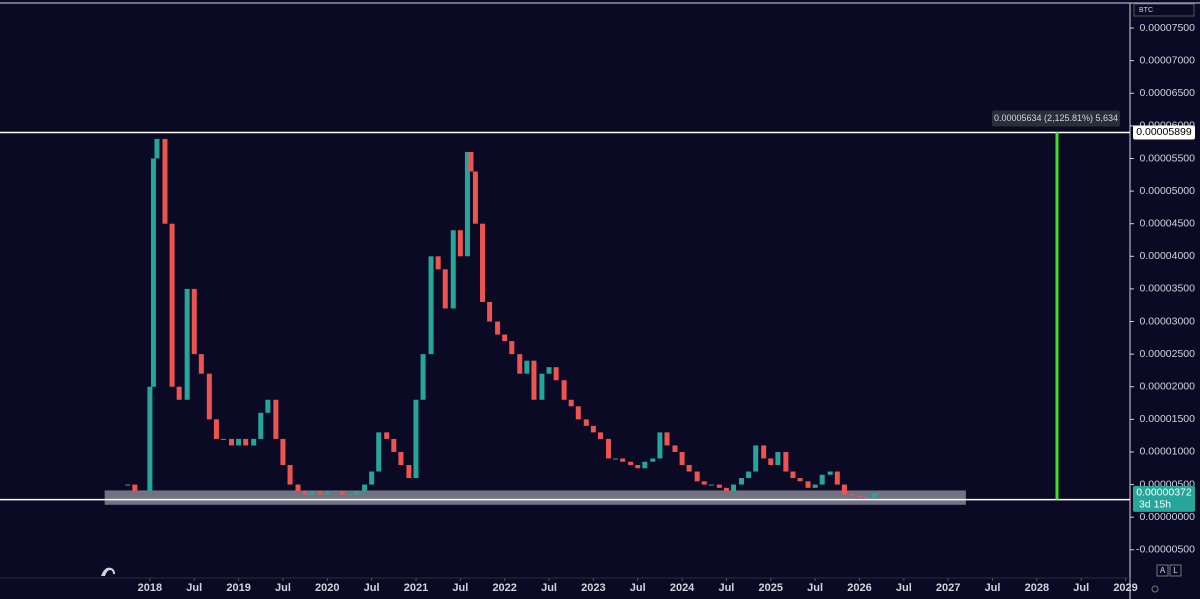 This screenshot has width=1200, height=599. Describe the element at coordinates (1164, 493) in the screenshot. I see `last-price-label: 0.00000372` at that location.